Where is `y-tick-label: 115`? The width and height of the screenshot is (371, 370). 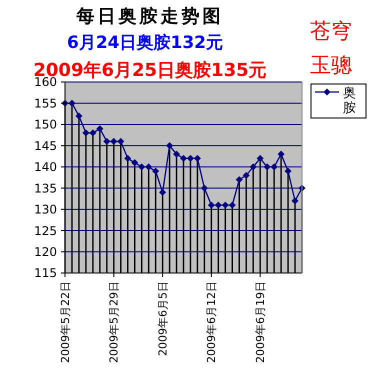 y-tick-label: 115 is located at coordinates (45, 273).